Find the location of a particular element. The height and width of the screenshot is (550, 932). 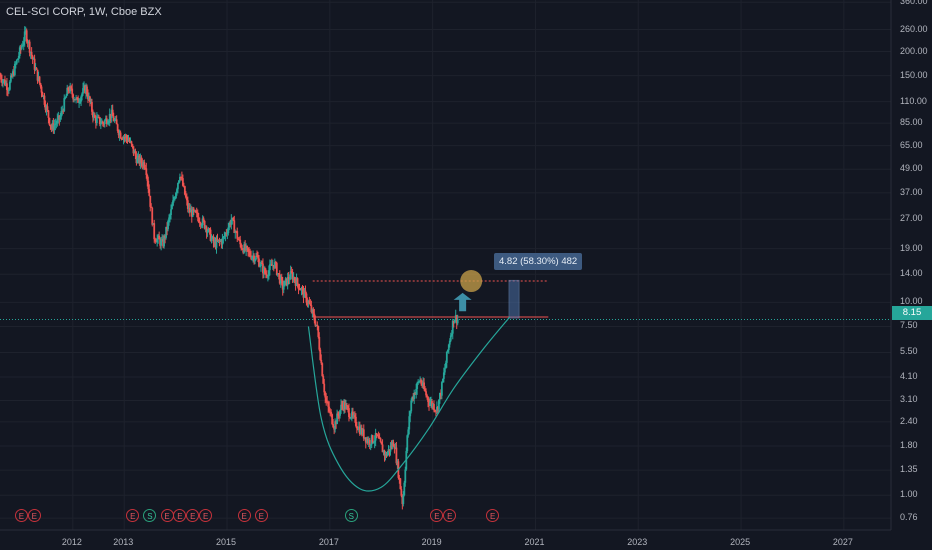

current-price-tag: 8.15 is located at coordinates (912, 313).